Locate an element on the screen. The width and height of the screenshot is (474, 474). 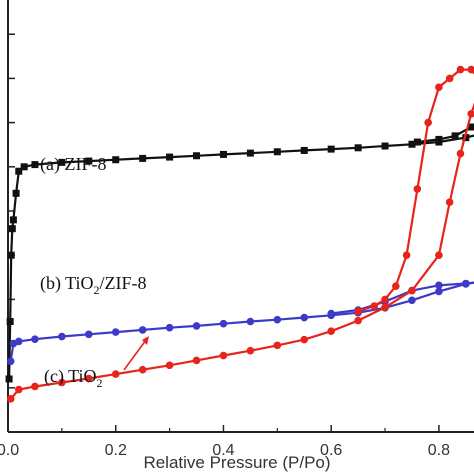
x-tick-label: 0.4 is located at coordinates (223, 450).